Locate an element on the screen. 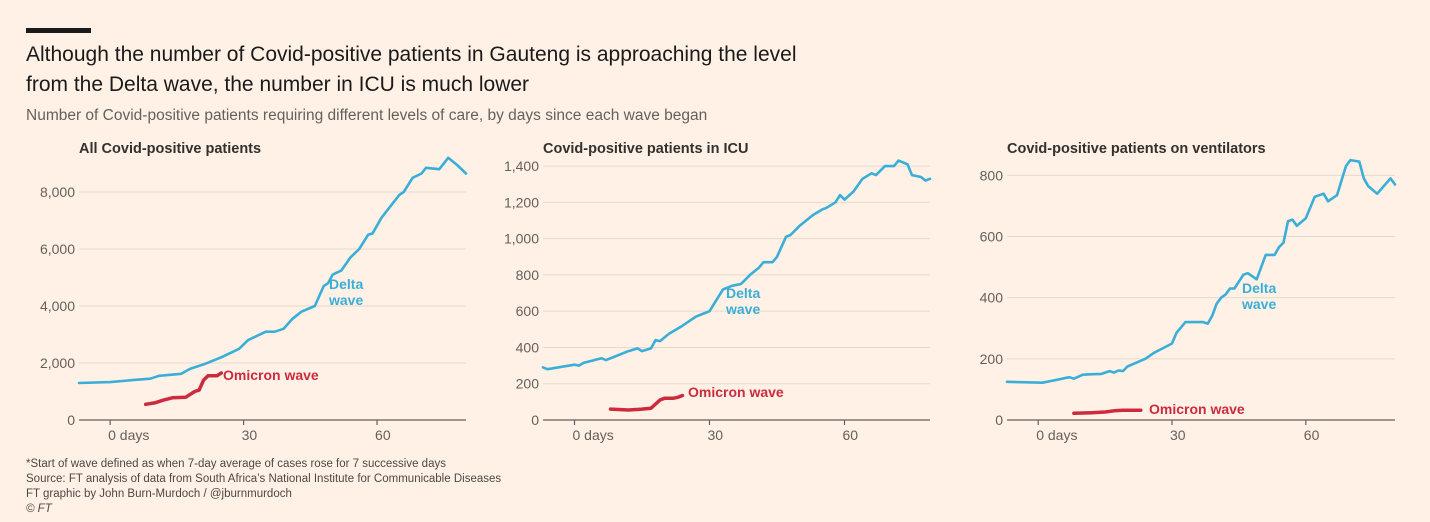 This screenshot has height=522, width=1430. y-tick-label: 1,200 is located at coordinates (521, 202).